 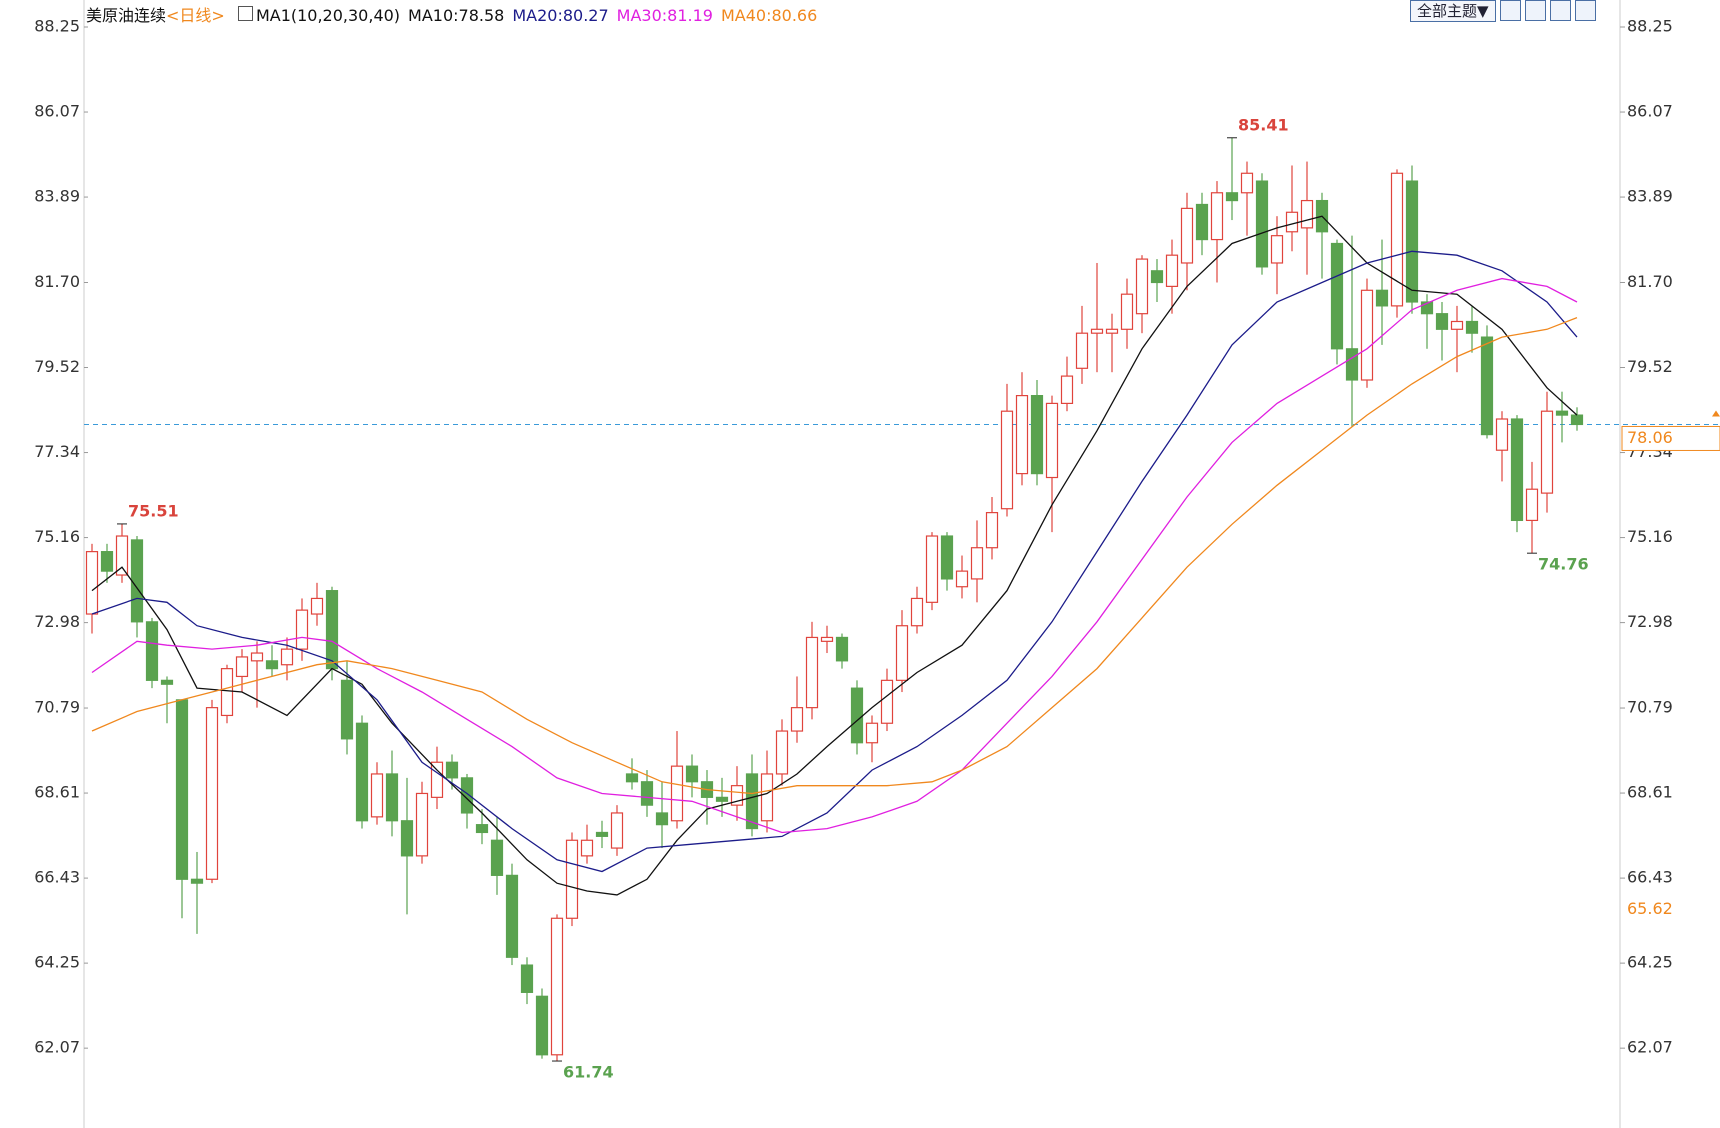 What do you see at coordinates (769, 15) in the screenshot?
I see `legend-entry: MA40:80.66` at bounding box center [769, 15].